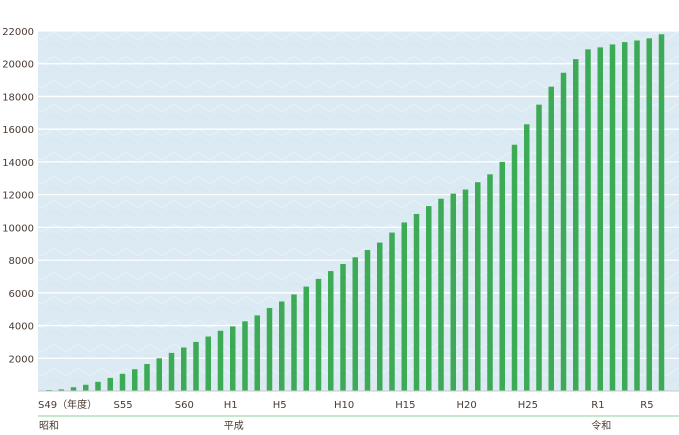 The image size is (679, 435). What do you see at coordinates (67, 404) in the screenshot?
I see `x-tick-label: S49（年度）` at bounding box center [67, 404].